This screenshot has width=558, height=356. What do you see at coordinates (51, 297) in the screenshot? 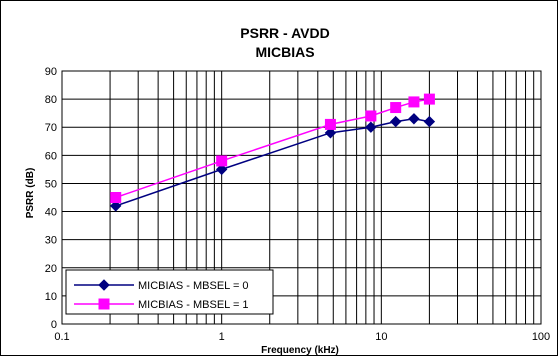
I see `y-tick-label: 10` at bounding box center [51, 297].